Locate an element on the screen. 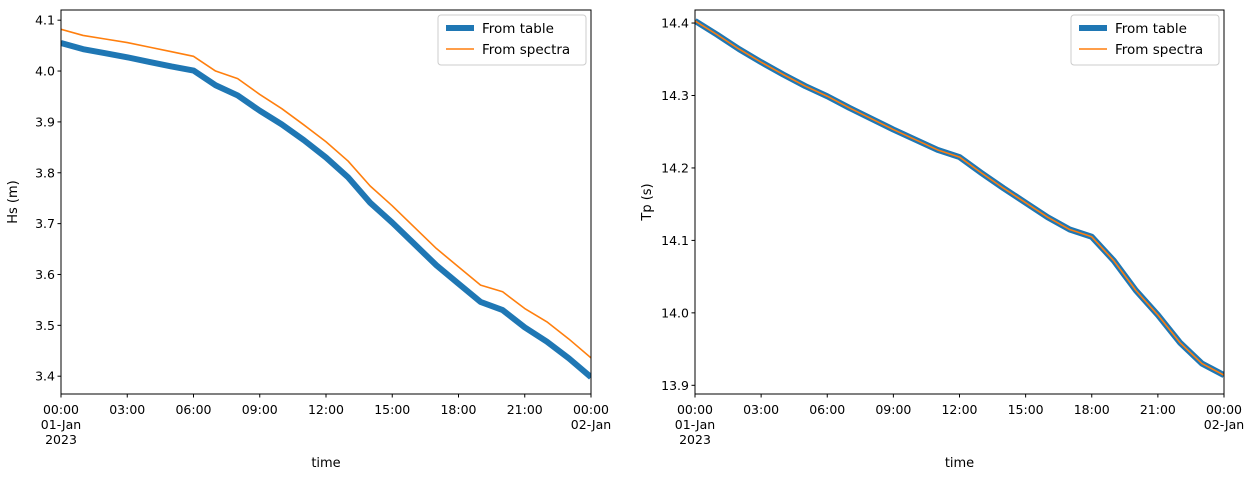 Image resolution: width=1256 pixels, height=484 pixels. y-tick-label: 13.9 is located at coordinates (675, 385).